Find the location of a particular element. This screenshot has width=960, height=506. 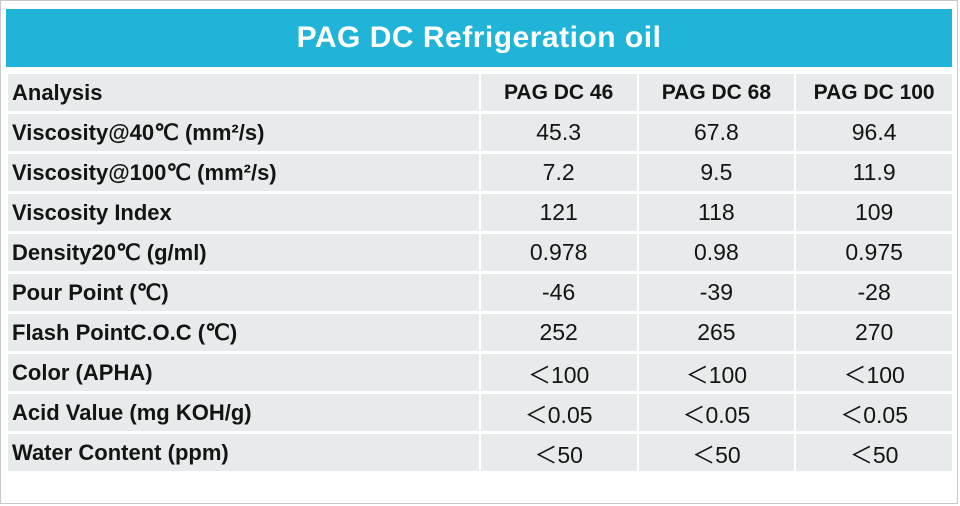

title-bar: PAG DC Refrigeration oil is located at coordinates (479, 38).